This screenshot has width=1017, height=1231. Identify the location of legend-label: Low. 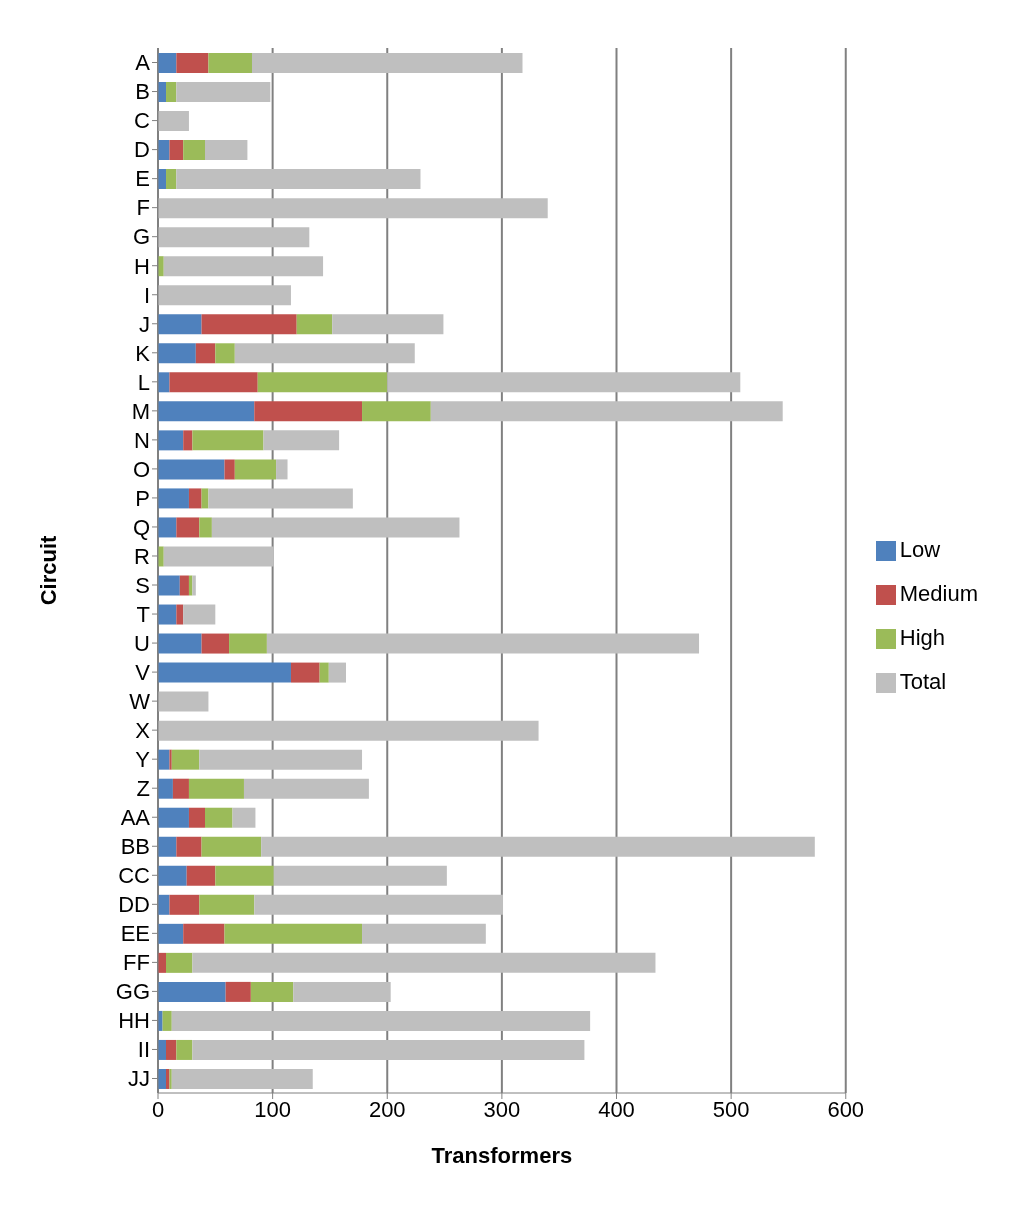
(920, 549).